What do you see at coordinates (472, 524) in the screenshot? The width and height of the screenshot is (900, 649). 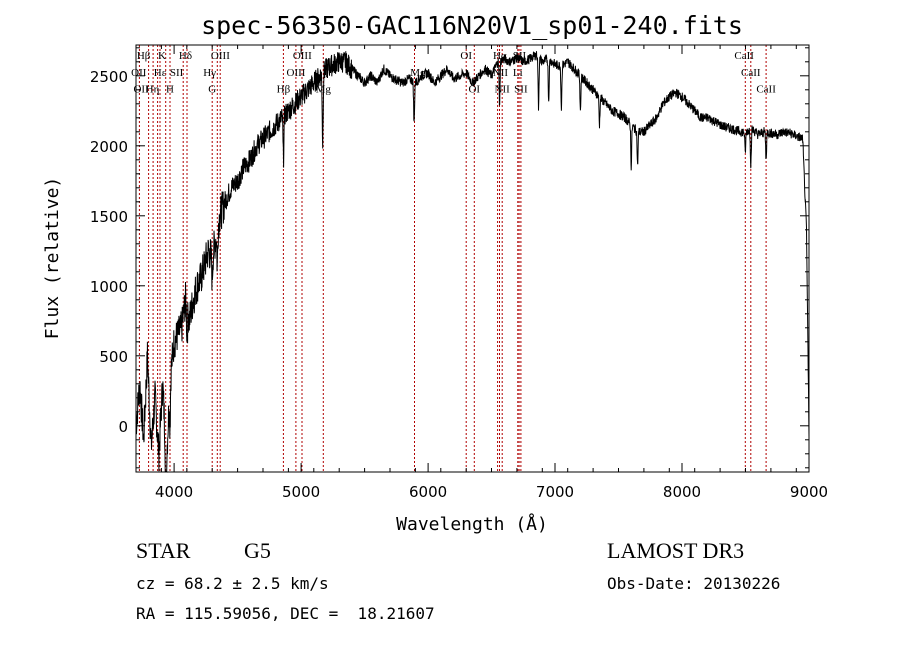 I see `x-axis-label: Wavelength (Å)` at bounding box center [472, 524].